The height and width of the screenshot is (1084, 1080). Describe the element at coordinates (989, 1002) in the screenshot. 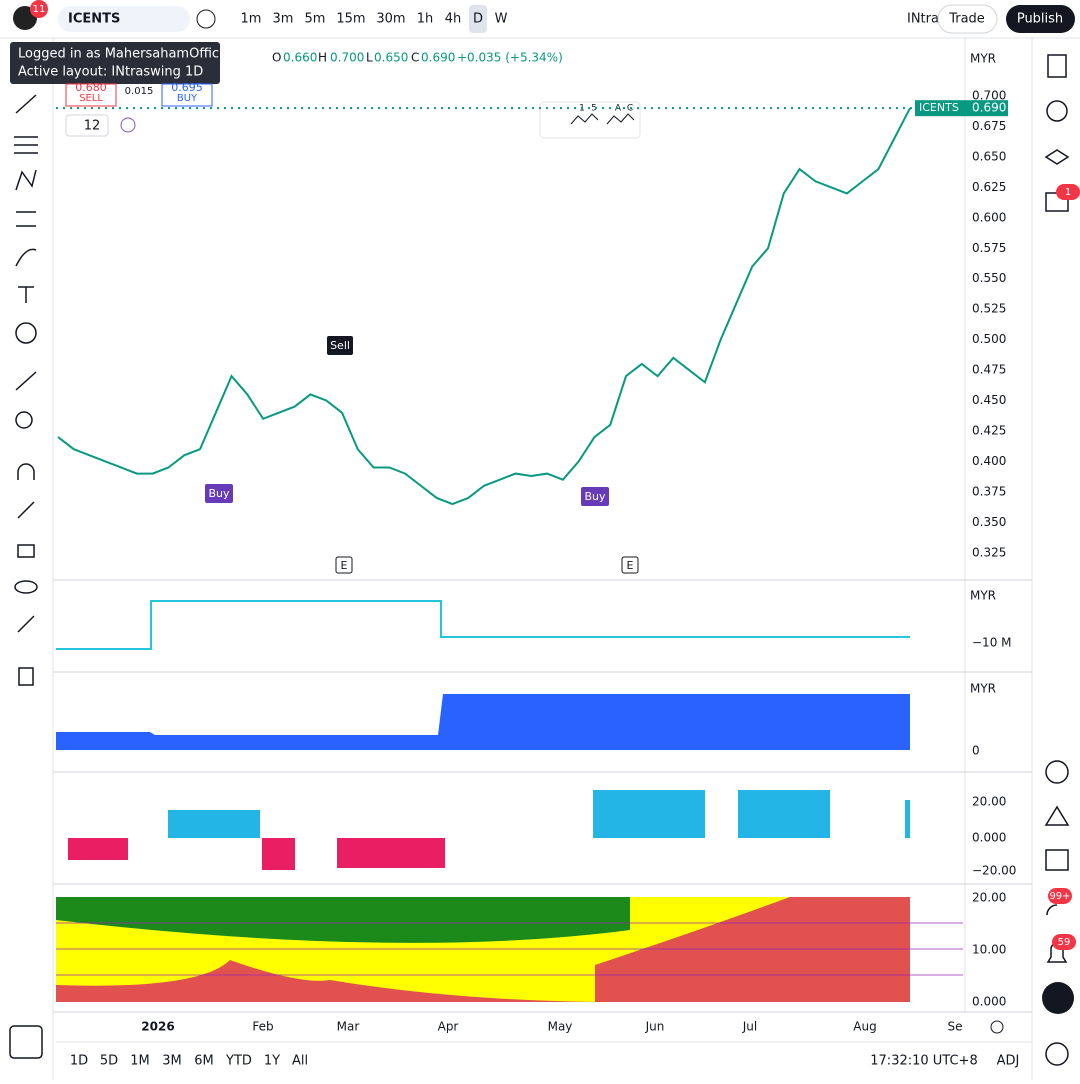

I see `panel-tick: 0.000` at that location.